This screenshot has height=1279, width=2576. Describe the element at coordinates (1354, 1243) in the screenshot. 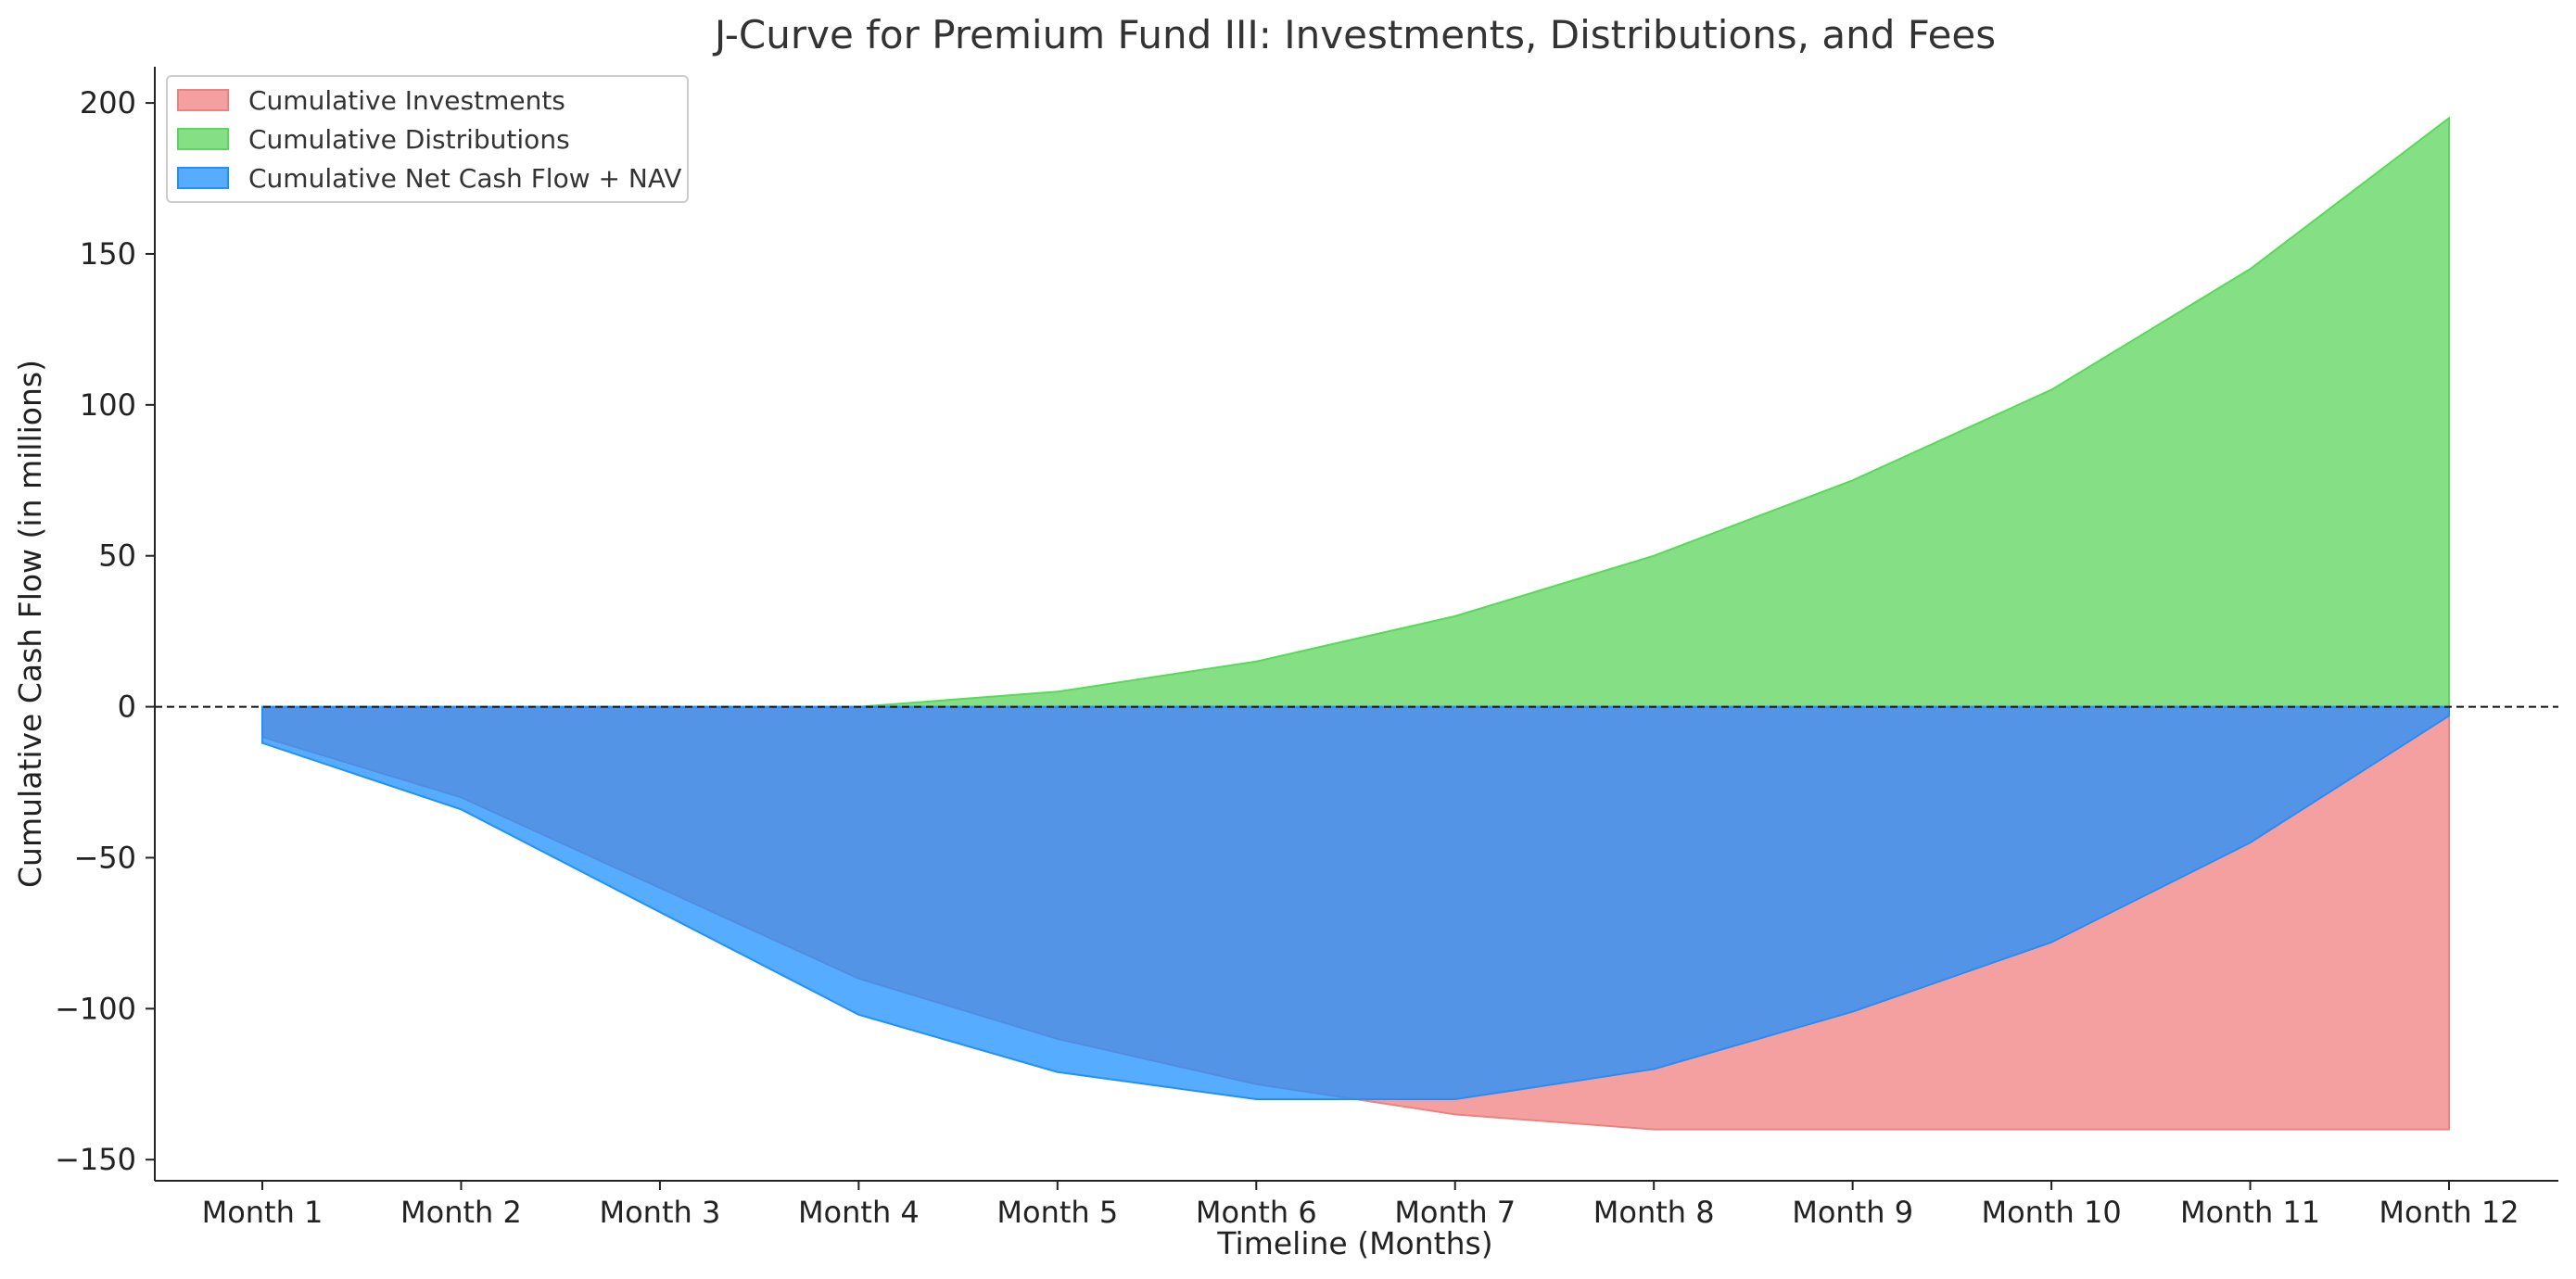

I see `x-axis-label: Timeline (Months)` at that location.